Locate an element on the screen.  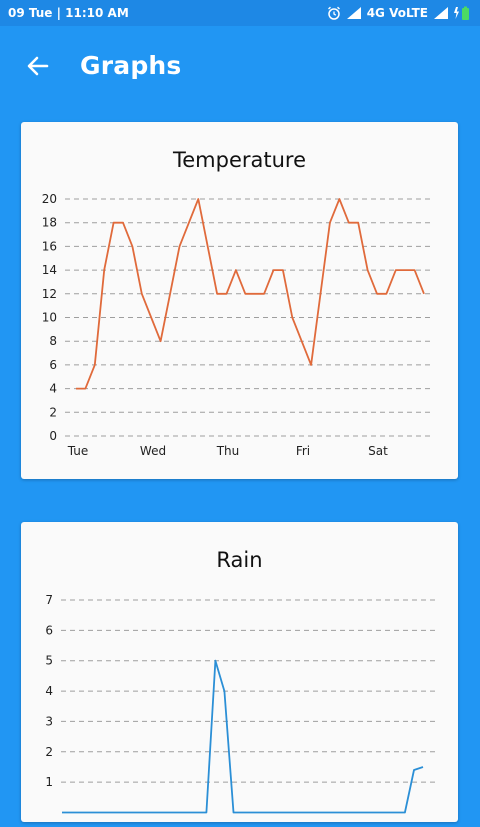
y-tick-label: 14 is located at coordinates (49, 270).